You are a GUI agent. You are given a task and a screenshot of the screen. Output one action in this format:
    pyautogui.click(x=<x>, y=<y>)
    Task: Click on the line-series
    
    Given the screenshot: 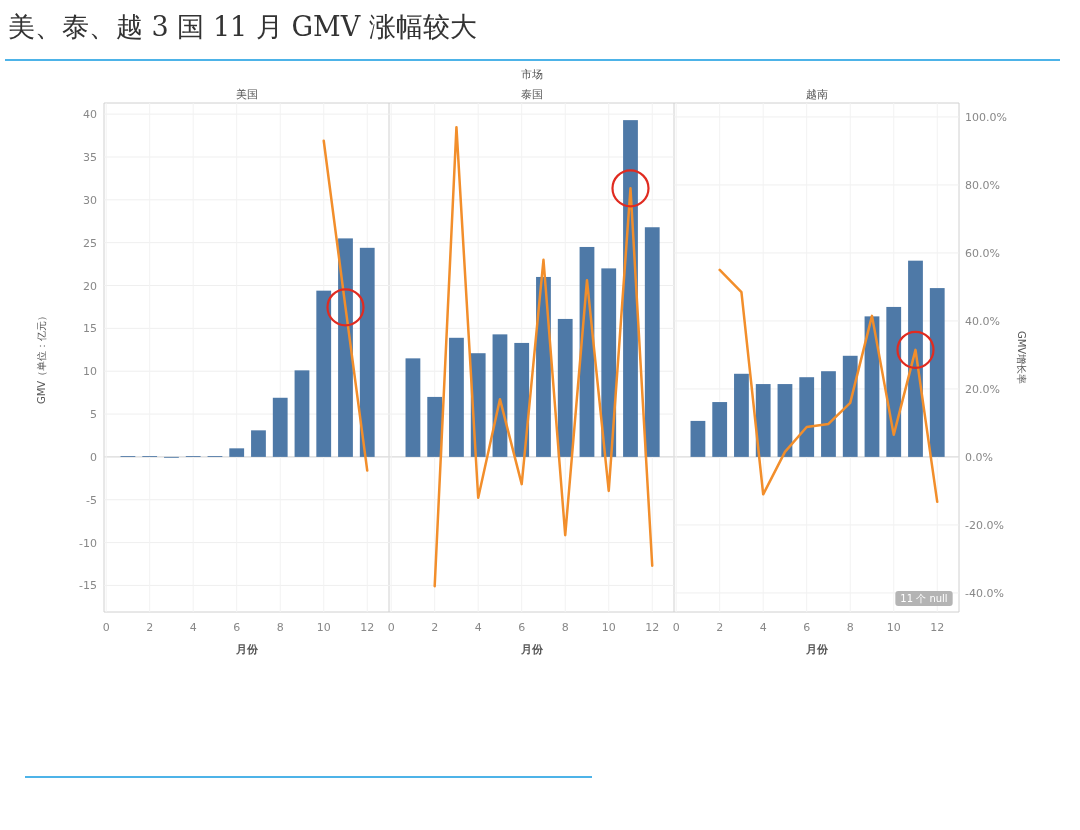 What is the action you would take?
    pyautogui.click(x=828, y=386)
    